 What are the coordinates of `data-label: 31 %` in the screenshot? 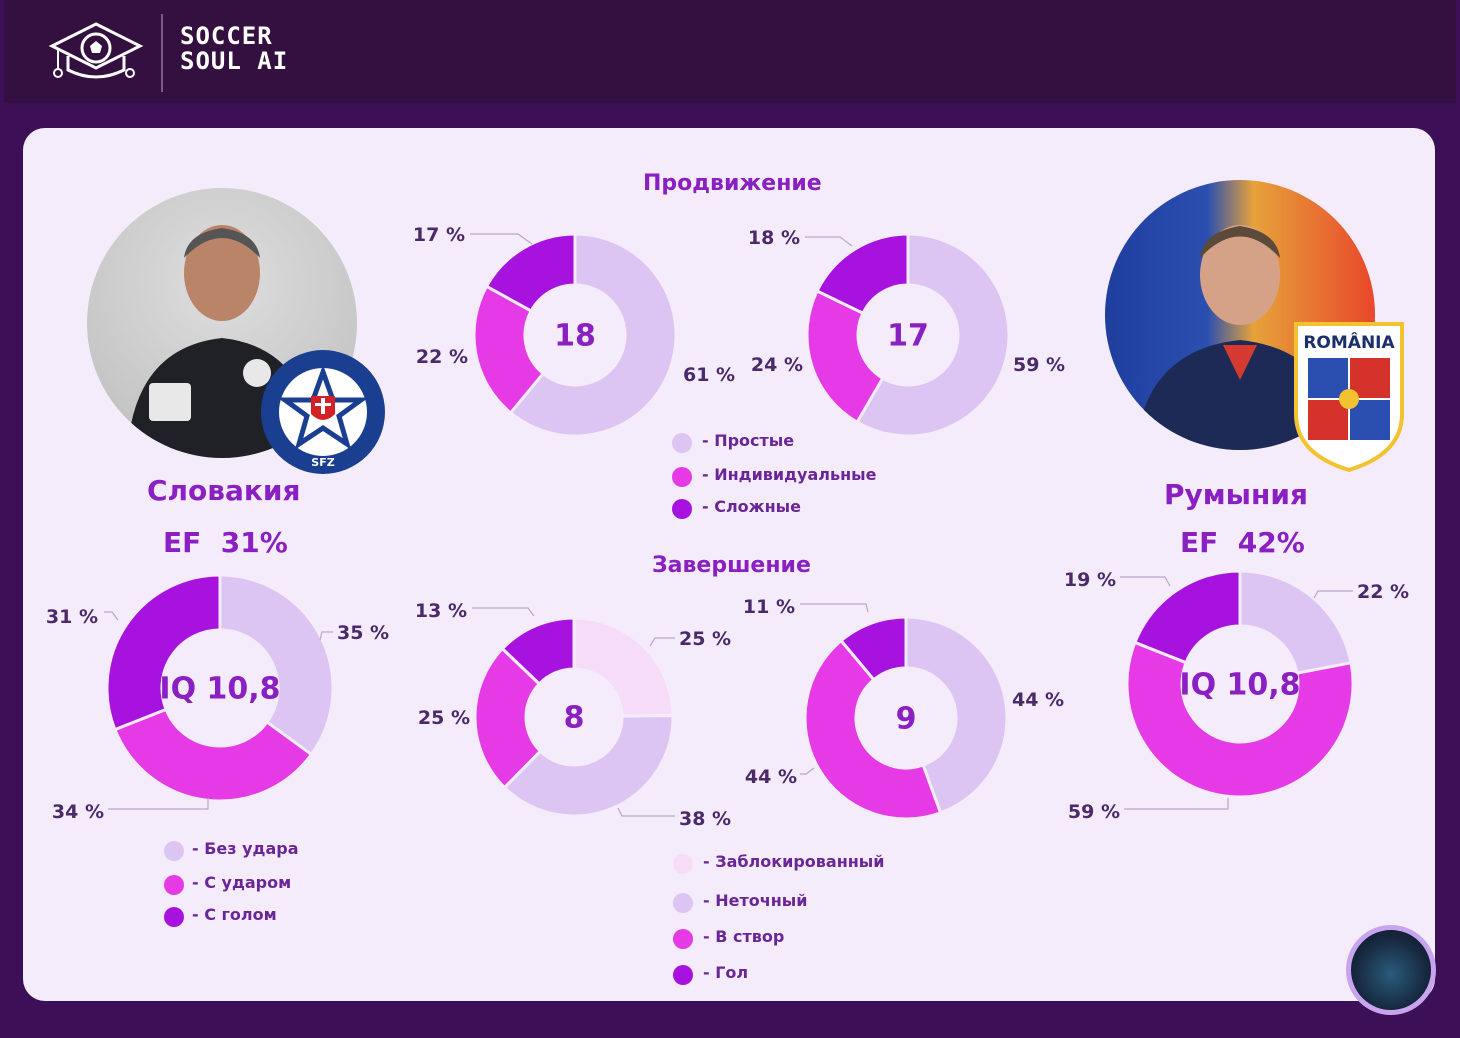 It's located at (72, 617).